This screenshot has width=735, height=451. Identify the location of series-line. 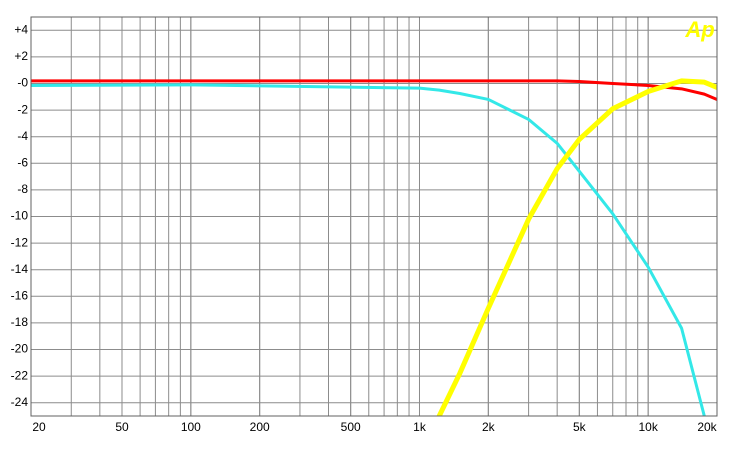
(374, 90).